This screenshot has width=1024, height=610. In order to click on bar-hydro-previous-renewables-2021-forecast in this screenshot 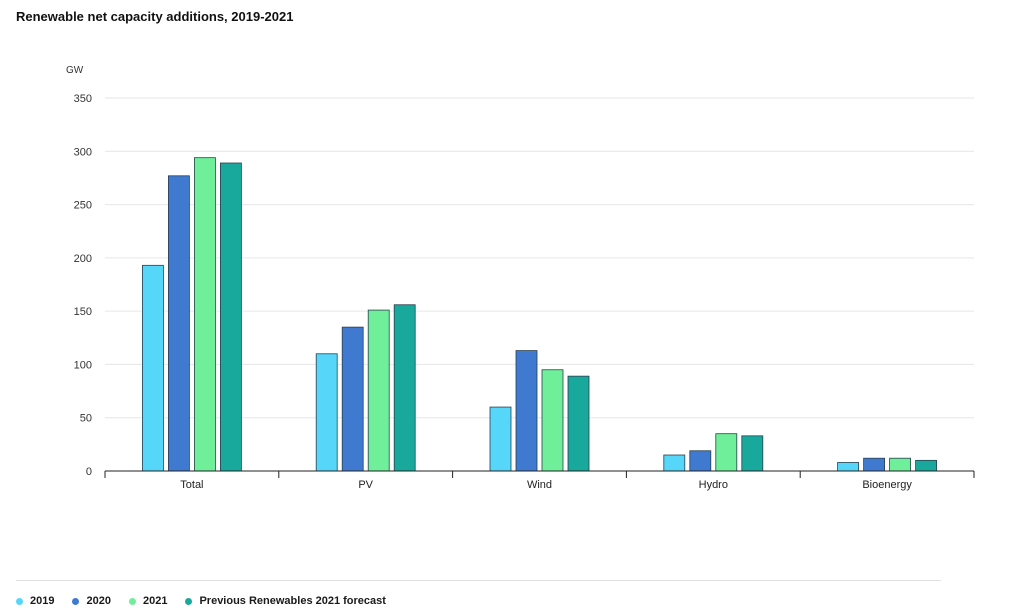, I will do `click(752, 453)`.